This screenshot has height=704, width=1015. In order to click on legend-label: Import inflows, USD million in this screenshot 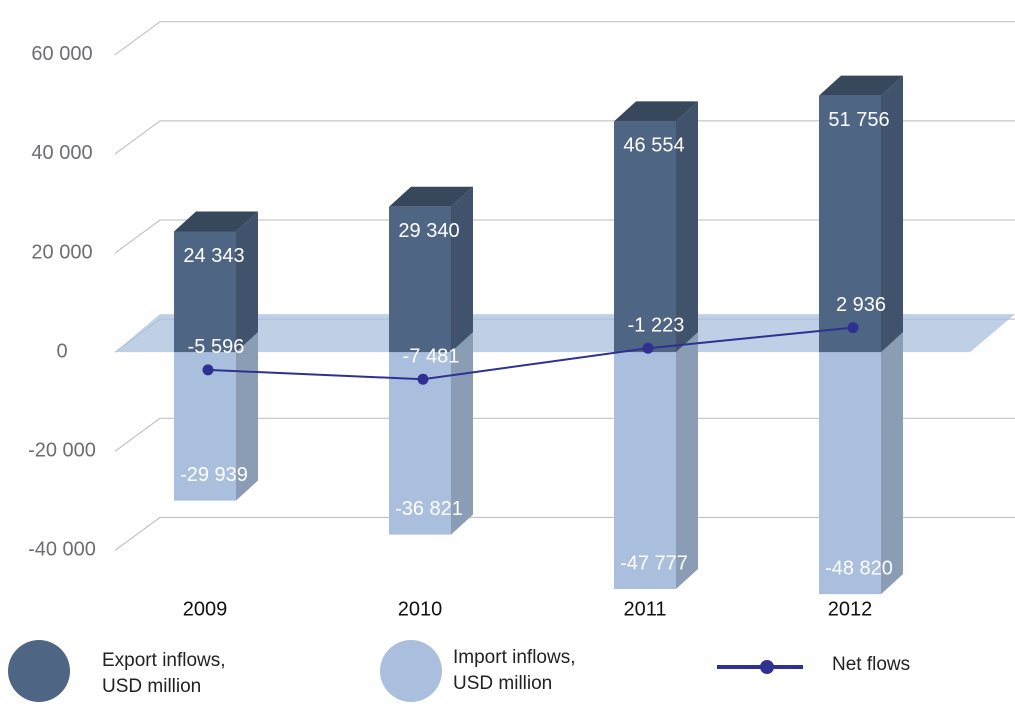, I will do `click(514, 670)`.